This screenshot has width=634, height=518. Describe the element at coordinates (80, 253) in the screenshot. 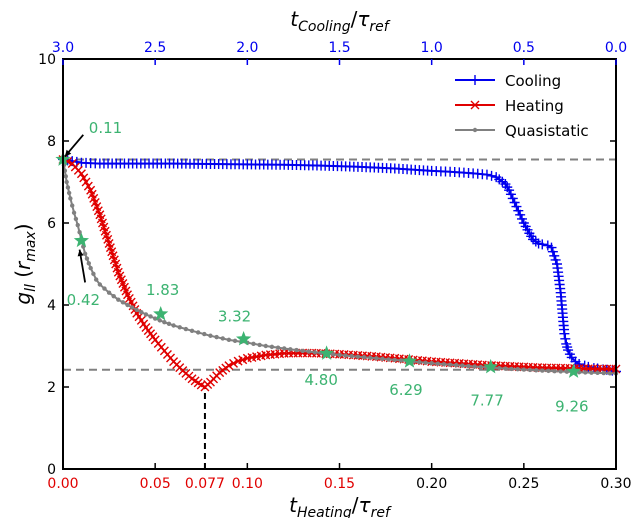

I see `annotation-arrow-head` at that location.